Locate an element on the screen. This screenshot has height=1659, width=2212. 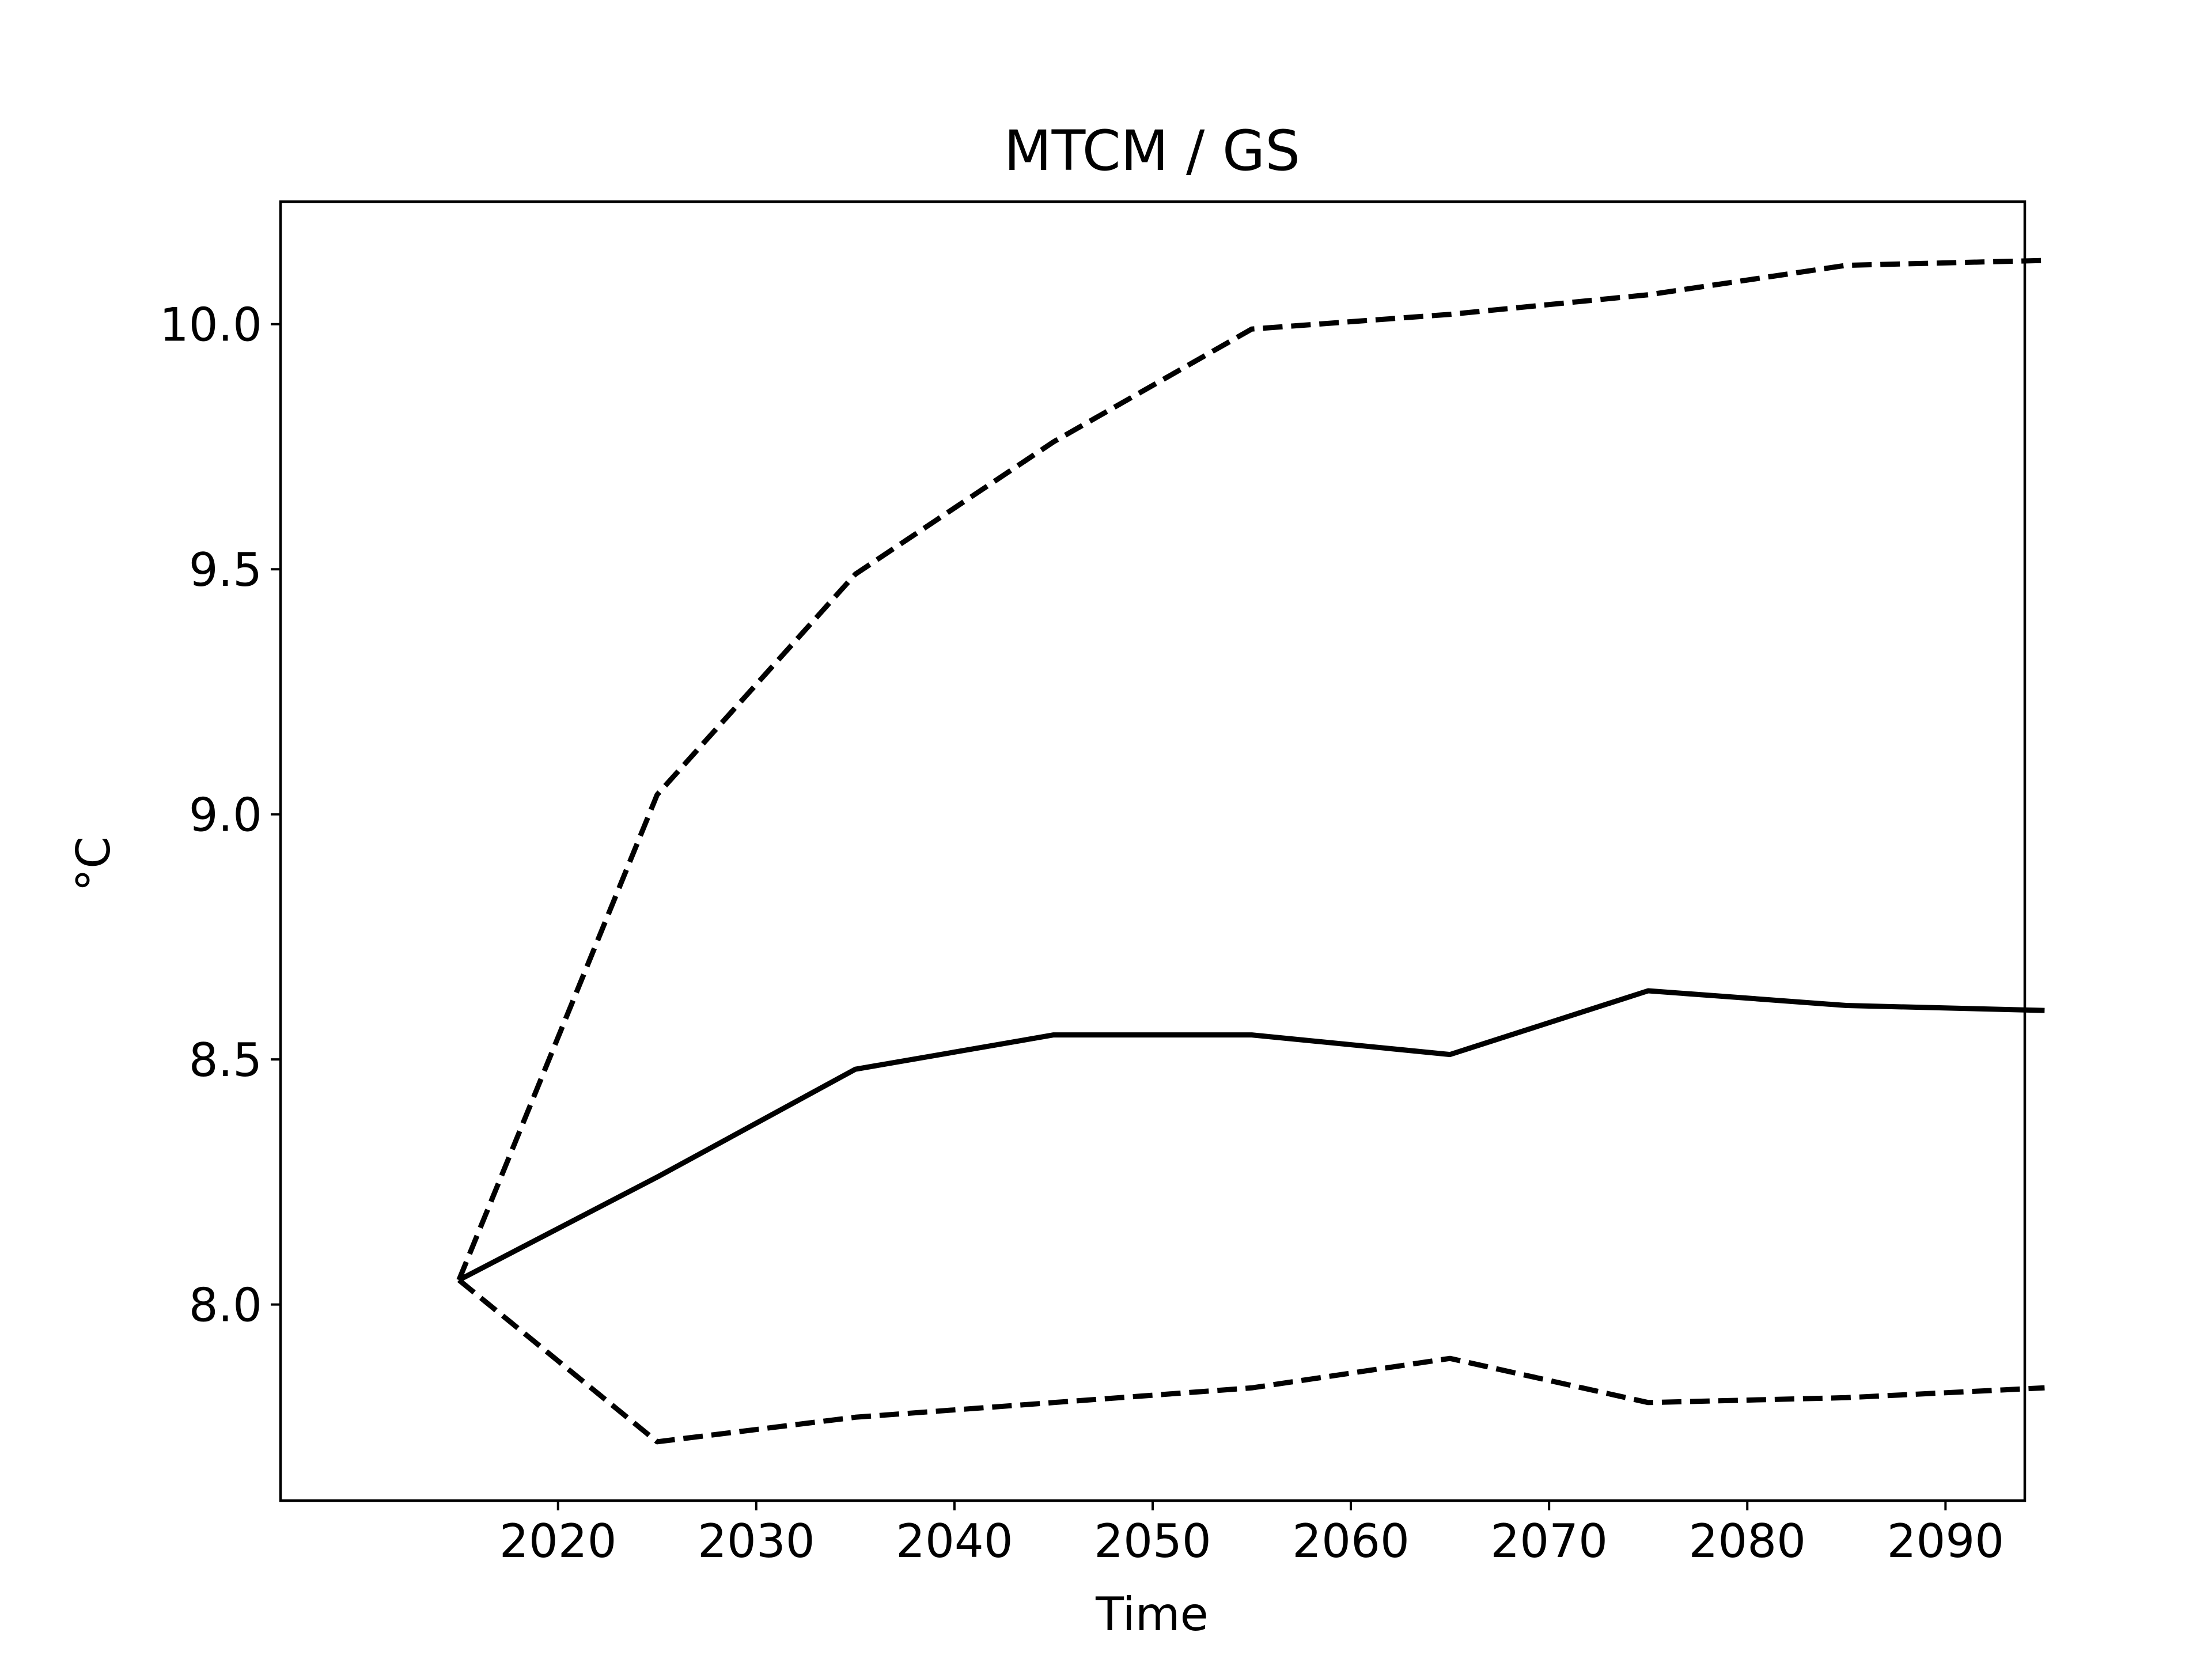
y-tick-label-10.0: 10.0 is located at coordinates (211, 325).